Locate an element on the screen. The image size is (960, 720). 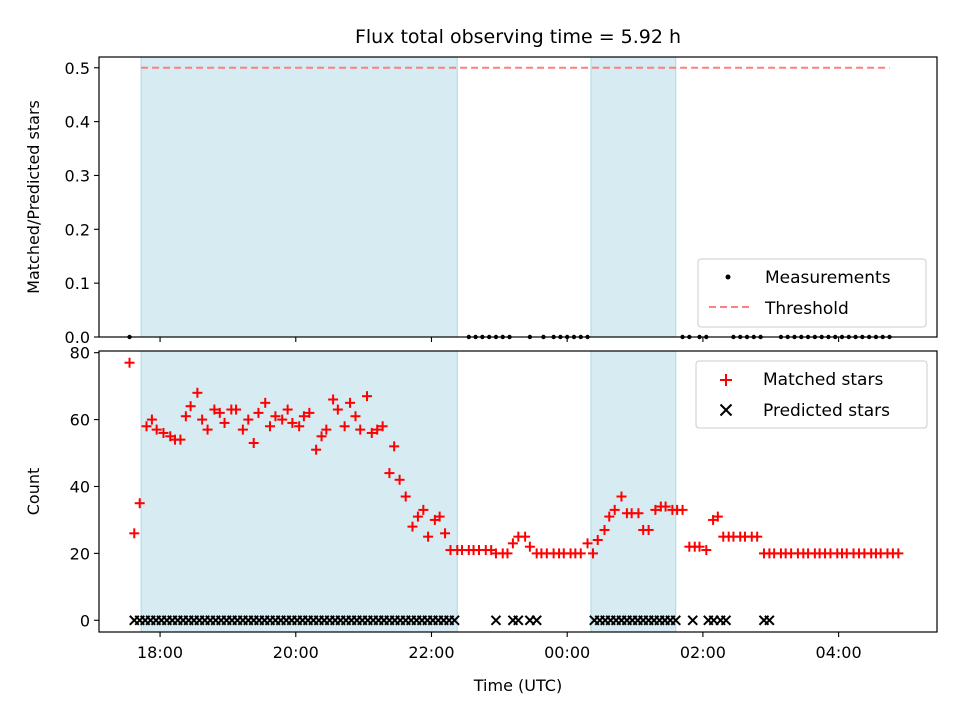
y-tick-label: 80 is located at coordinates (80, 353).